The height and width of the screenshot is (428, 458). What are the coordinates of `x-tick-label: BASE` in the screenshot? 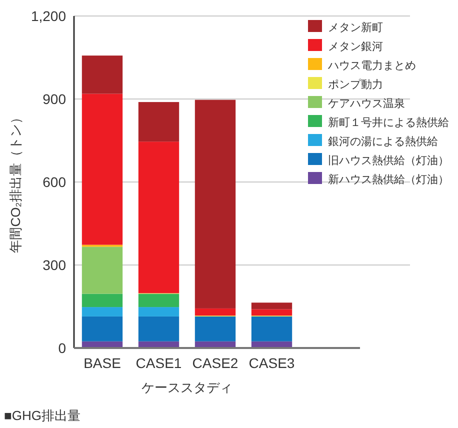 It's located at (102, 363).